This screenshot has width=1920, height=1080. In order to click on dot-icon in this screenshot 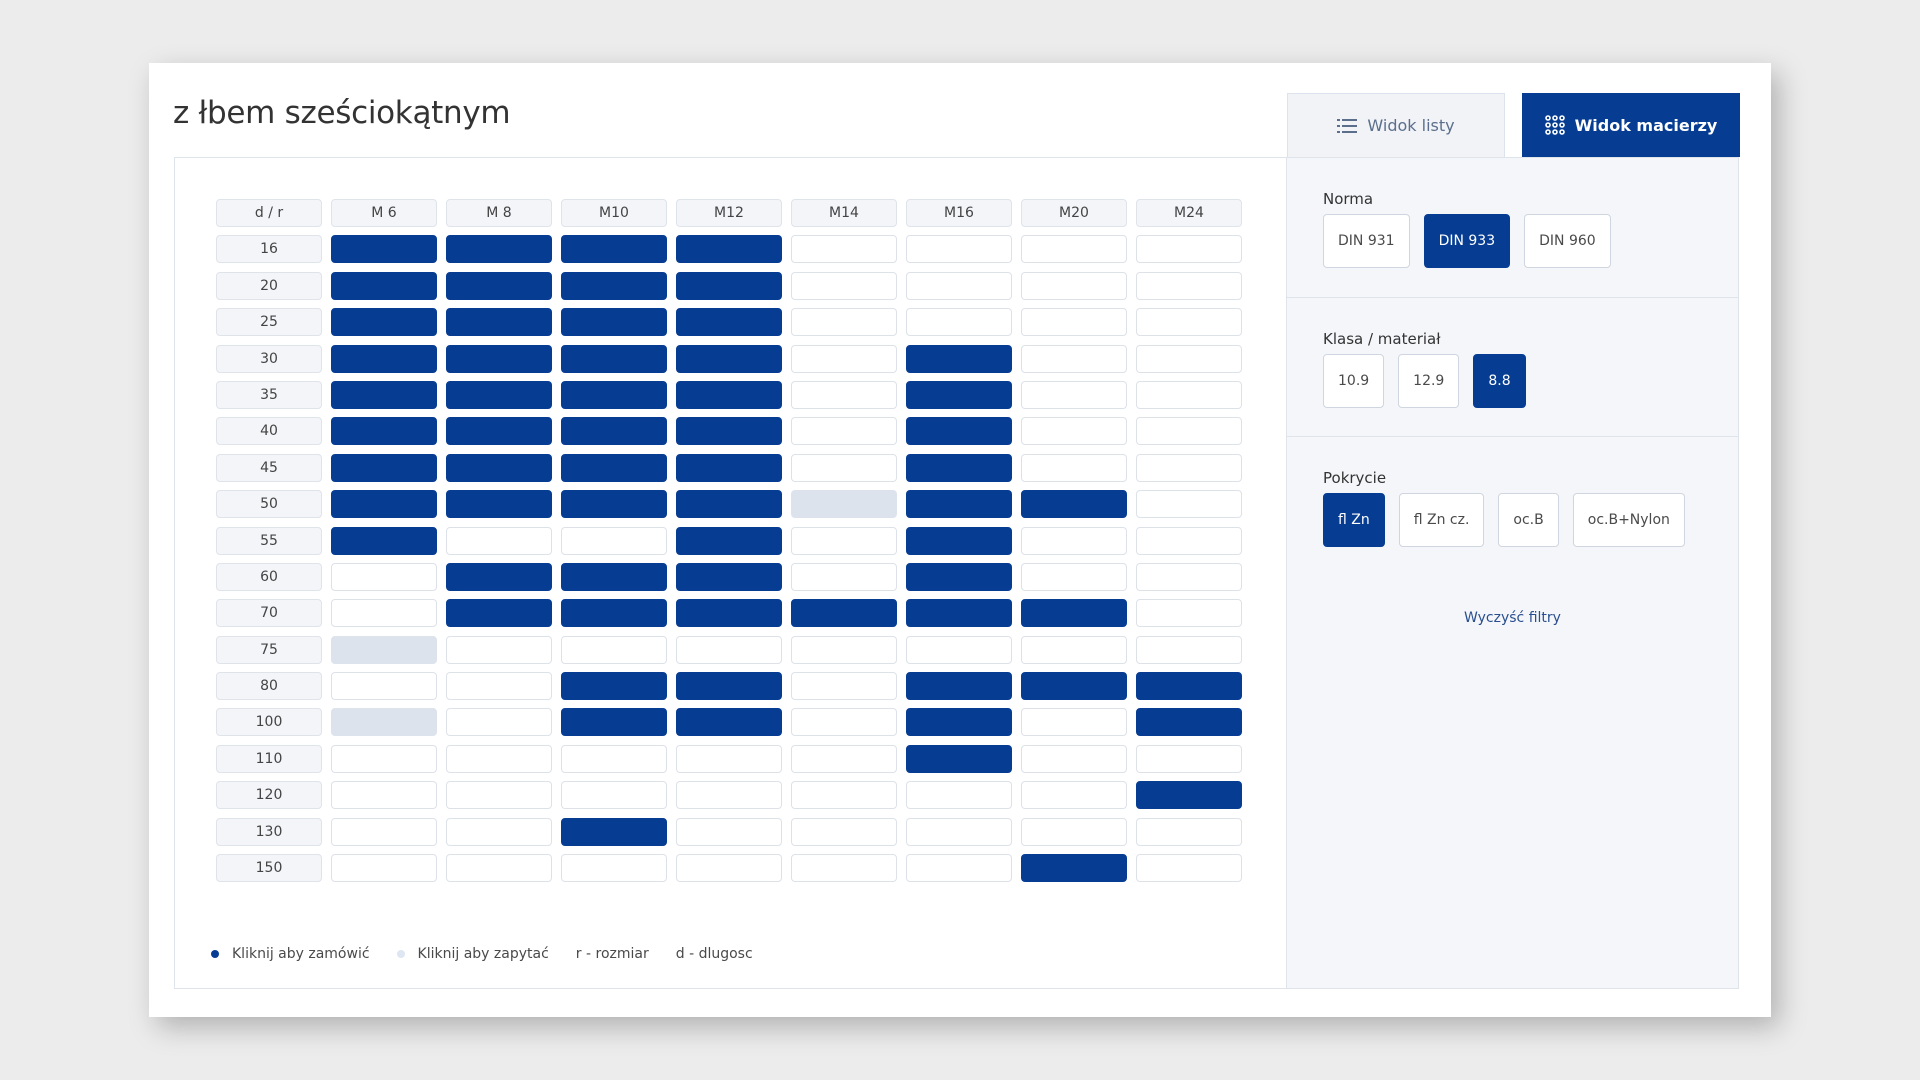, I will do `click(400, 954)`.